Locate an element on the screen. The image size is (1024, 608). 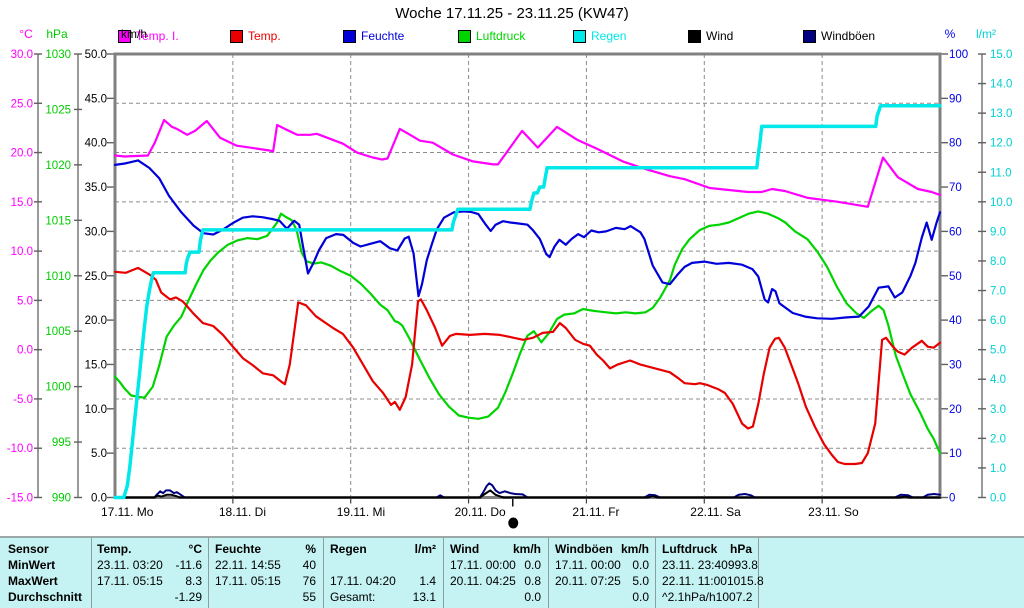
stats-value-row: 17.11. 04:20 1.4 is located at coordinates (383, 581).